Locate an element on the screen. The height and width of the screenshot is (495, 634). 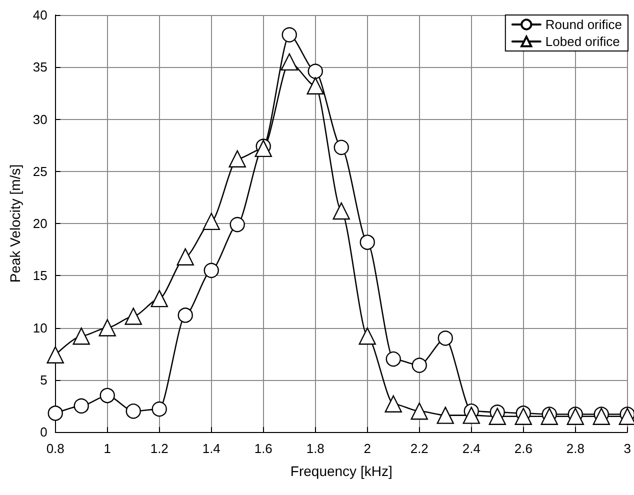
y-tick-label: 40 is located at coordinates (40, 15).